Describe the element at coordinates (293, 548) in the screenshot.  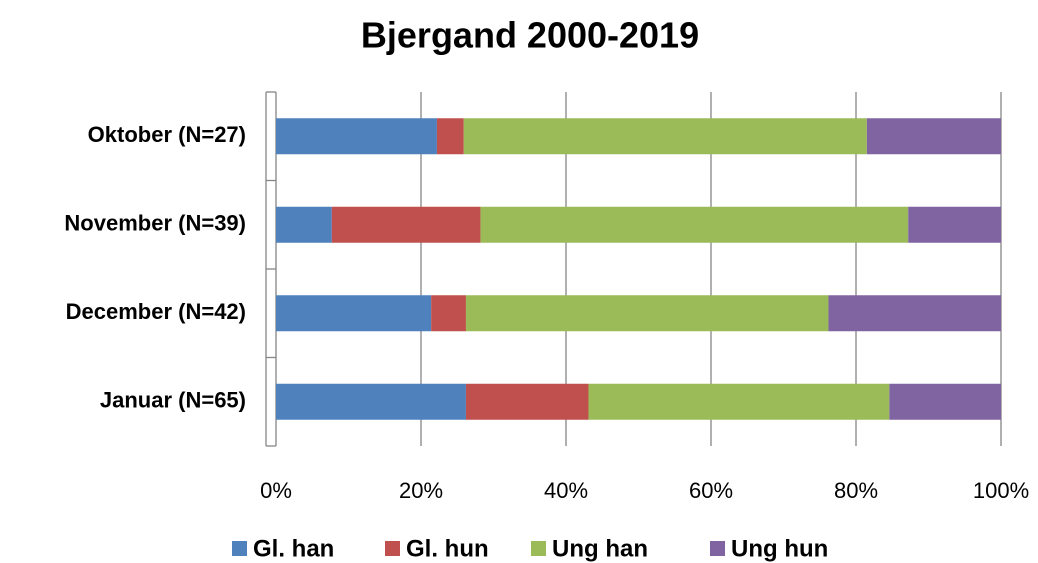
I see `legend-label: Gl. han` at that location.